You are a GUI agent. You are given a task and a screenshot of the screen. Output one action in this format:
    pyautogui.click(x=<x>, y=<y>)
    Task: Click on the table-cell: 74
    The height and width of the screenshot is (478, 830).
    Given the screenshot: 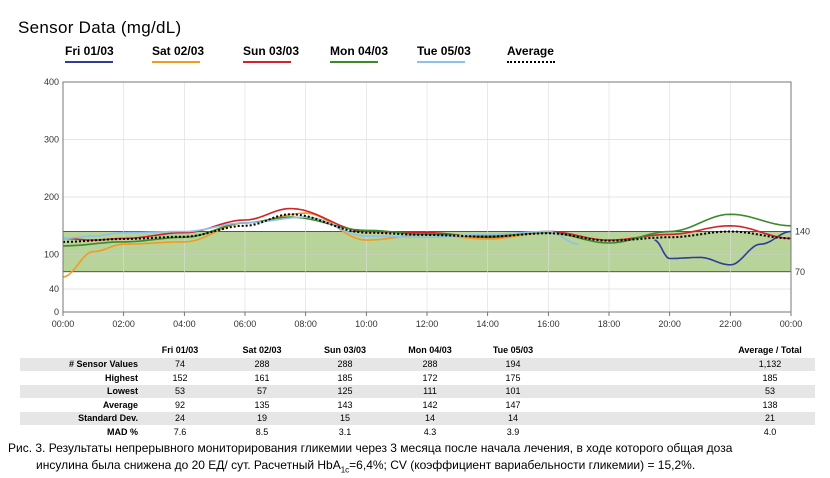 What is the action you would take?
    pyautogui.click(x=179, y=364)
    